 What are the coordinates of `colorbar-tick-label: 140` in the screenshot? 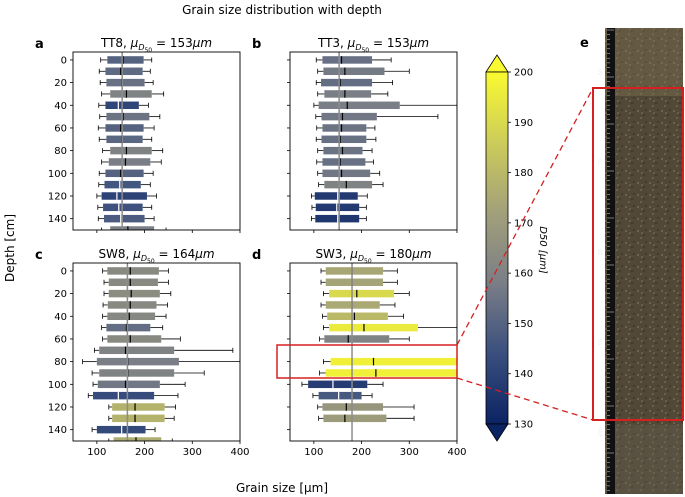 It's located at (523, 374).